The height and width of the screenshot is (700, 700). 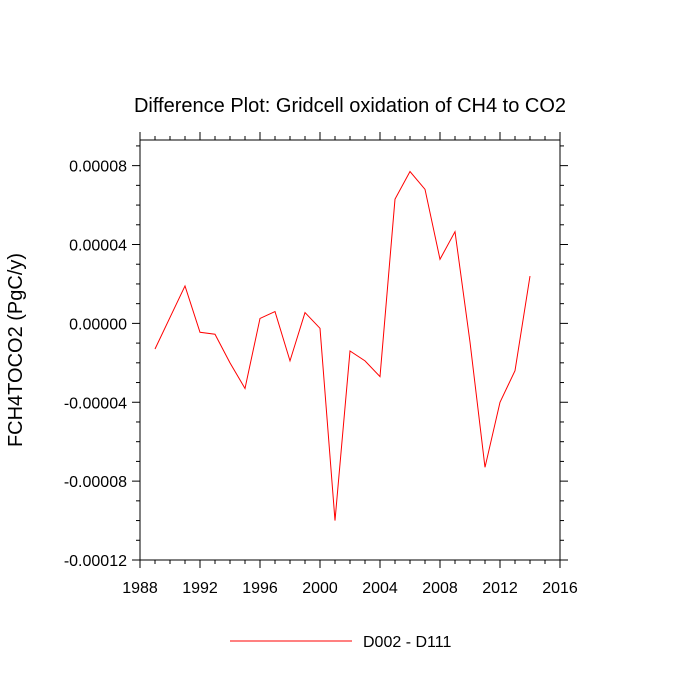 What do you see at coordinates (95, 561) in the screenshot?
I see `y-tick-label: -0.00012` at bounding box center [95, 561].